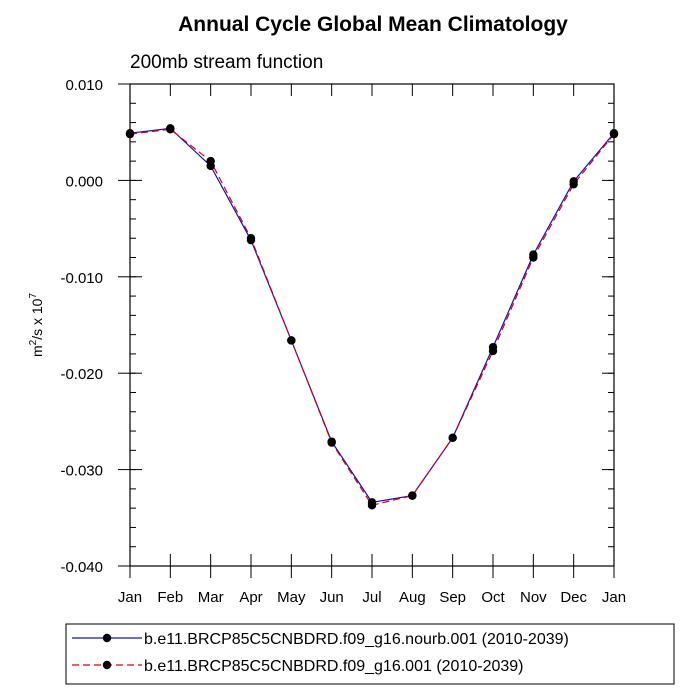 Image resolution: width=700 pixels, height=700 pixels. What do you see at coordinates (452, 597) in the screenshot?
I see `x-tick-label: Sep` at bounding box center [452, 597].